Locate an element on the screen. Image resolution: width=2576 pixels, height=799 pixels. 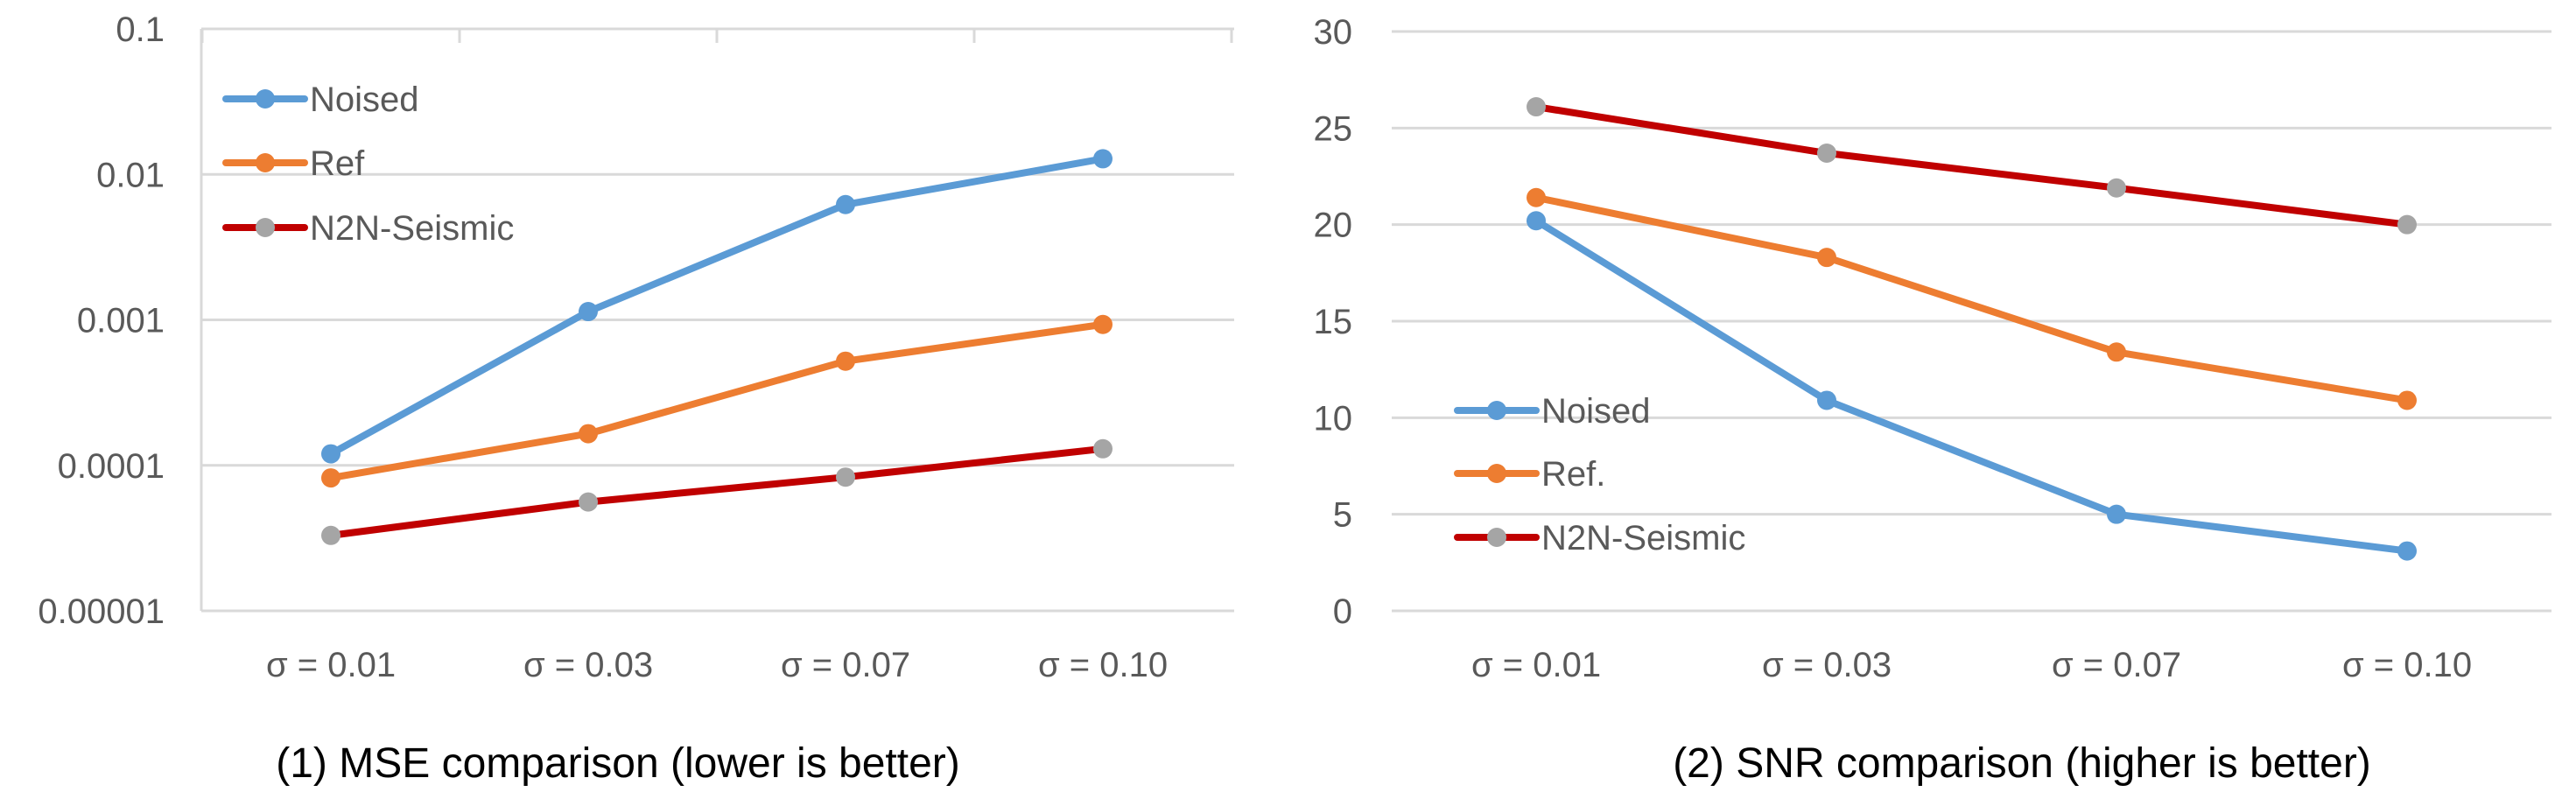
y-tick-label: 20 is located at coordinates (1333, 226).